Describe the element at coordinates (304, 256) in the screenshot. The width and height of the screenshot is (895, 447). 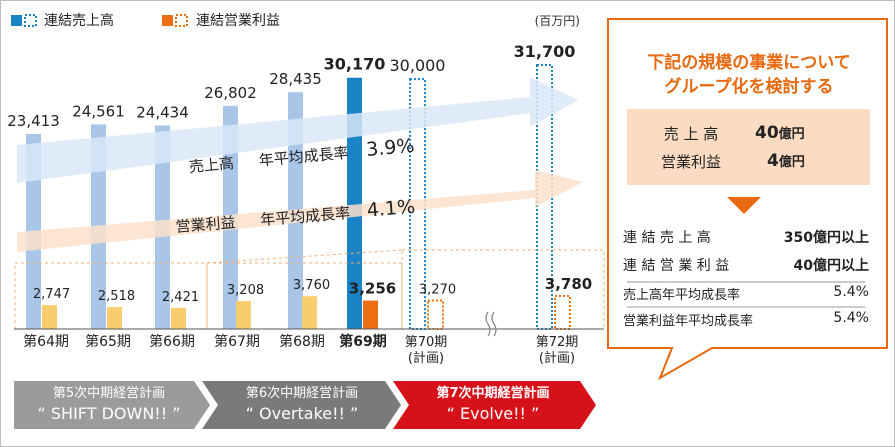
I see `profit-frame-connector` at that location.